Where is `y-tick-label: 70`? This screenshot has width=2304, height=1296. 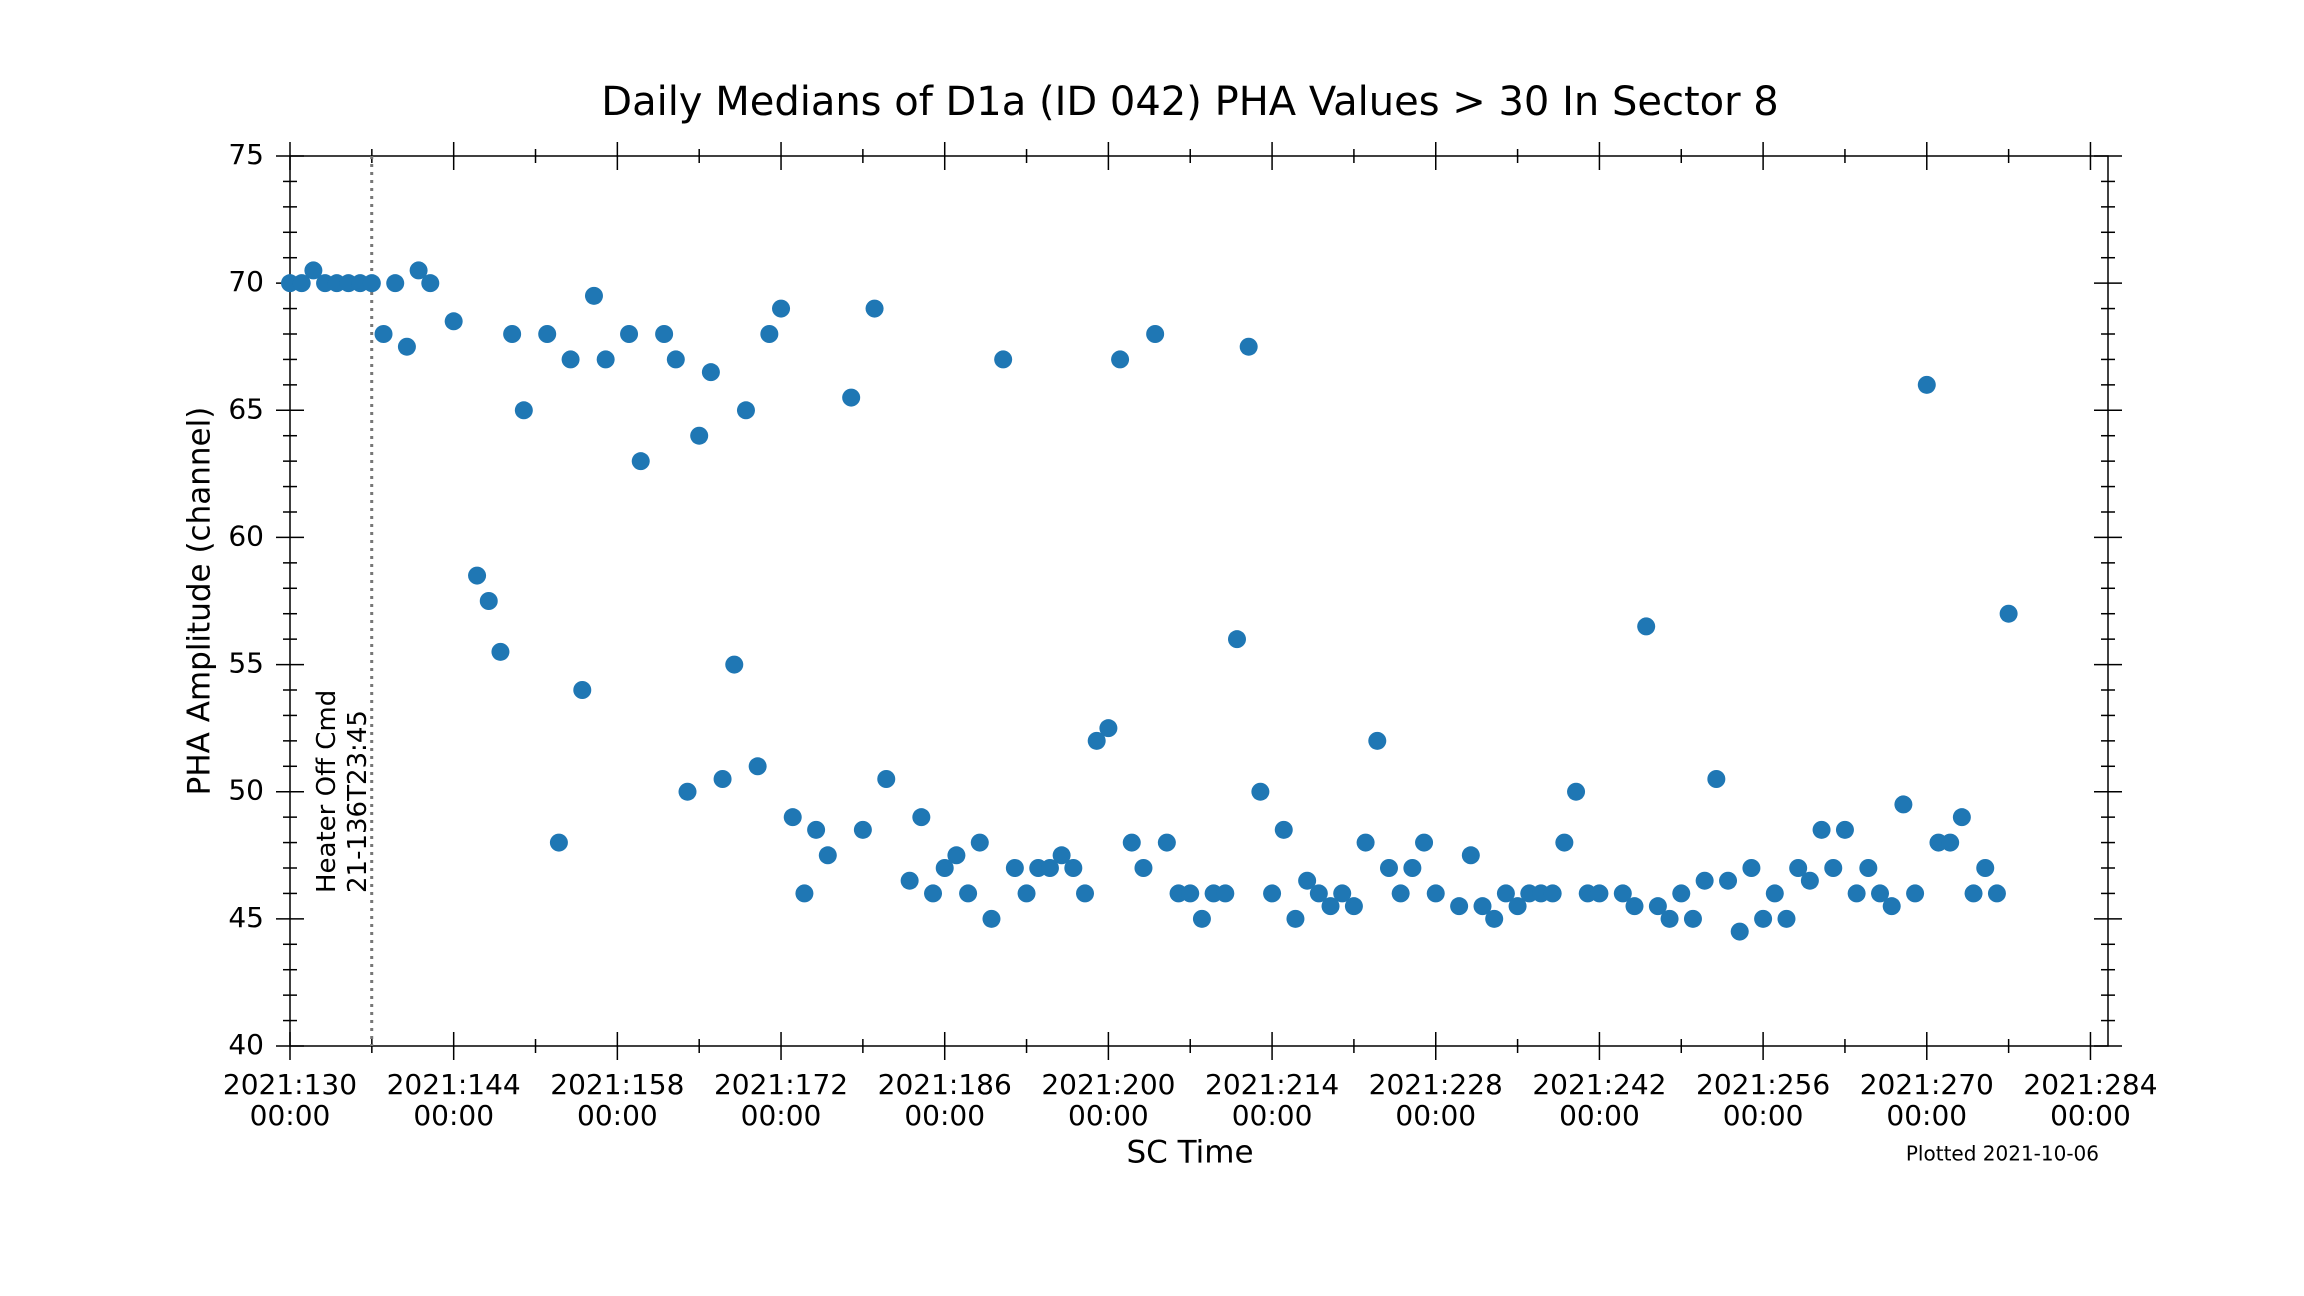 y-tick-label: 70 is located at coordinates (246, 281).